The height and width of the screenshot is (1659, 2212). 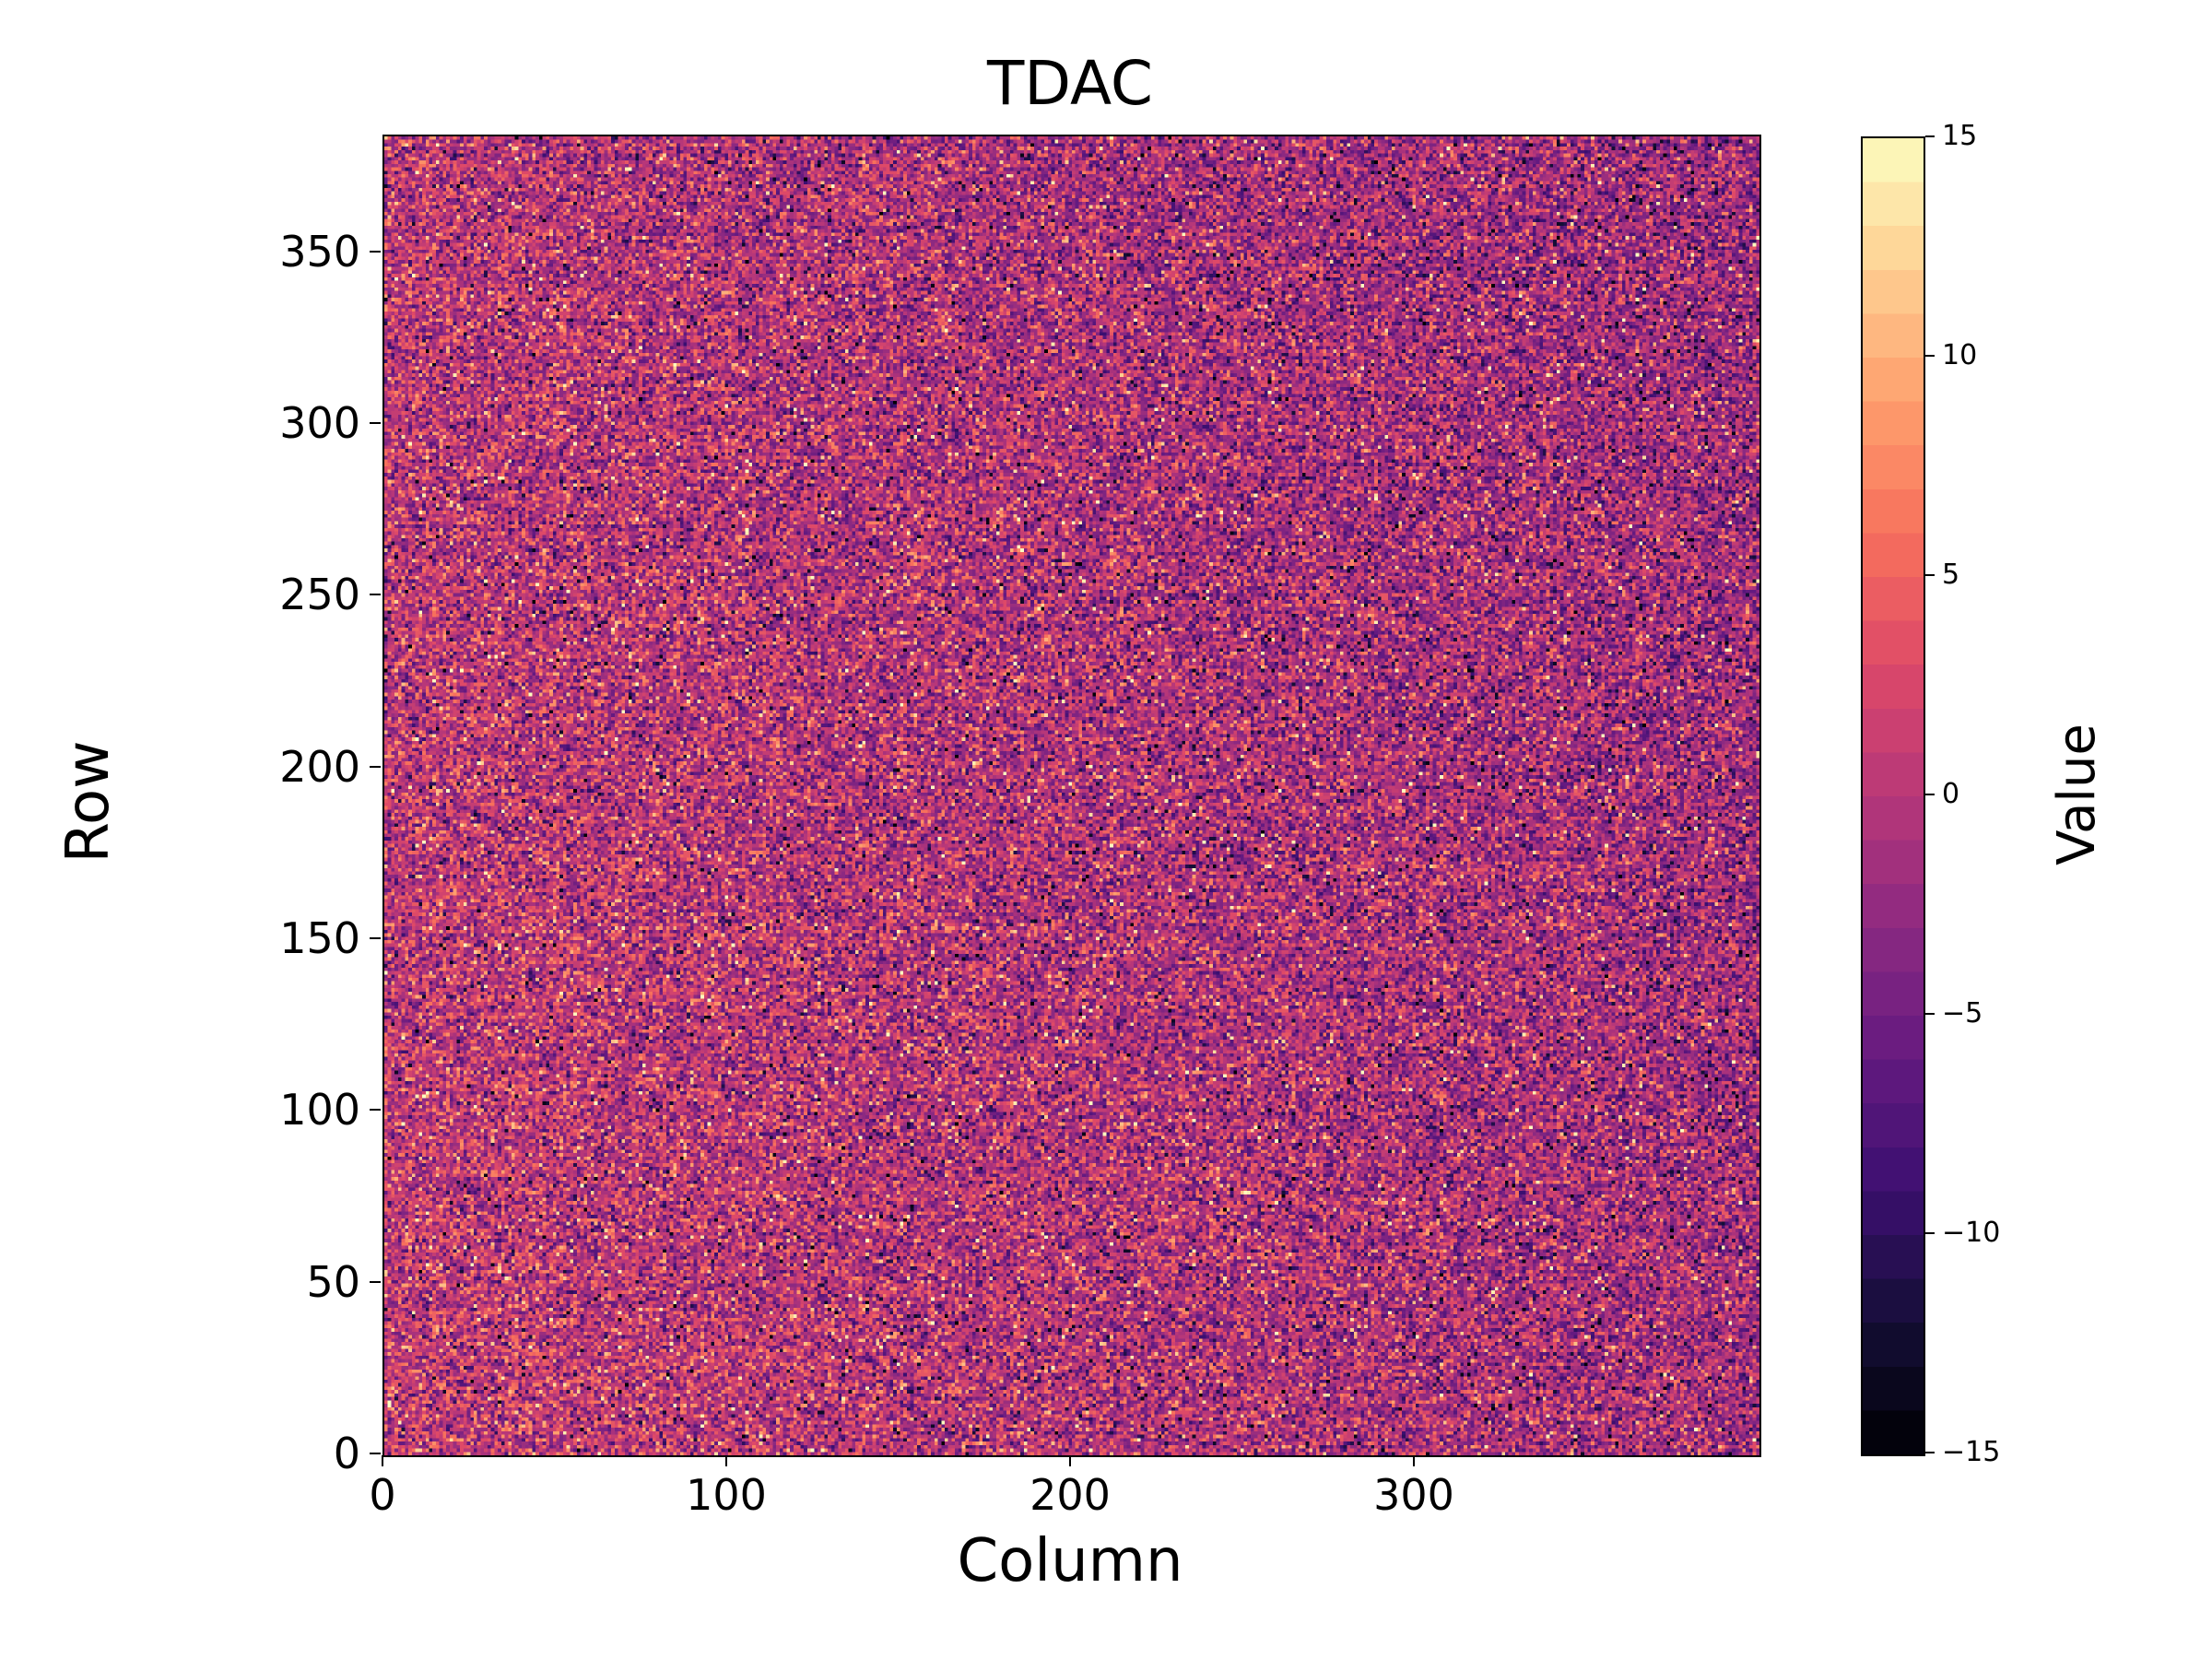 What do you see at coordinates (346, 1453) in the screenshot?
I see `y-tick-label: 0` at bounding box center [346, 1453].